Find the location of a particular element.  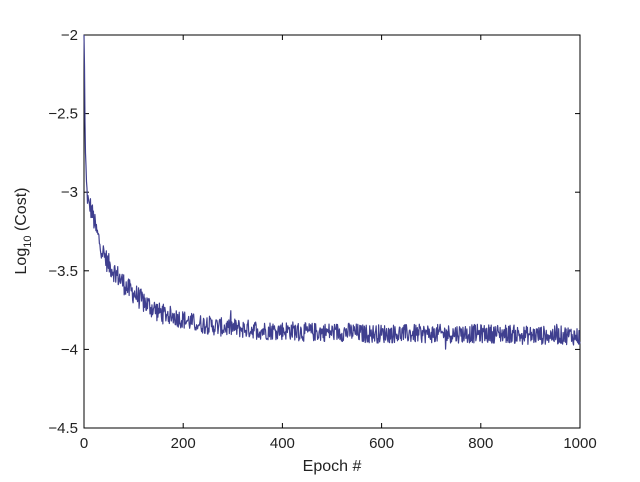

y-tick-labels: −2 −2.5 −3 −3.5 −4 −4.5 is located at coordinates (63, 232).